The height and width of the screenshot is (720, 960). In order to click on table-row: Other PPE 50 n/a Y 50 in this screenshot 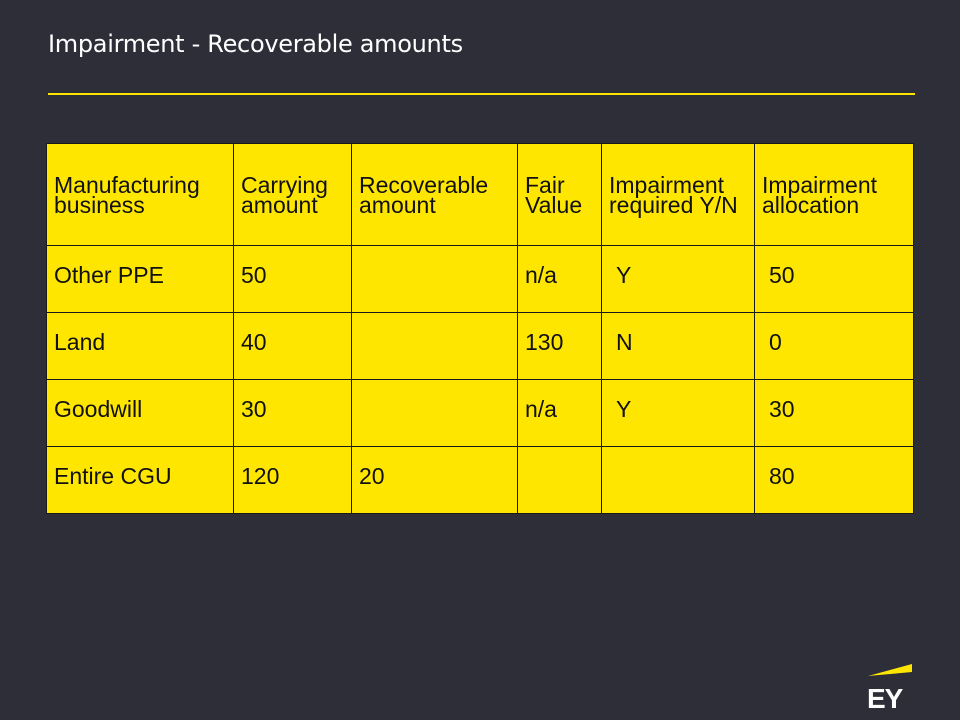, I will do `click(480, 279)`.